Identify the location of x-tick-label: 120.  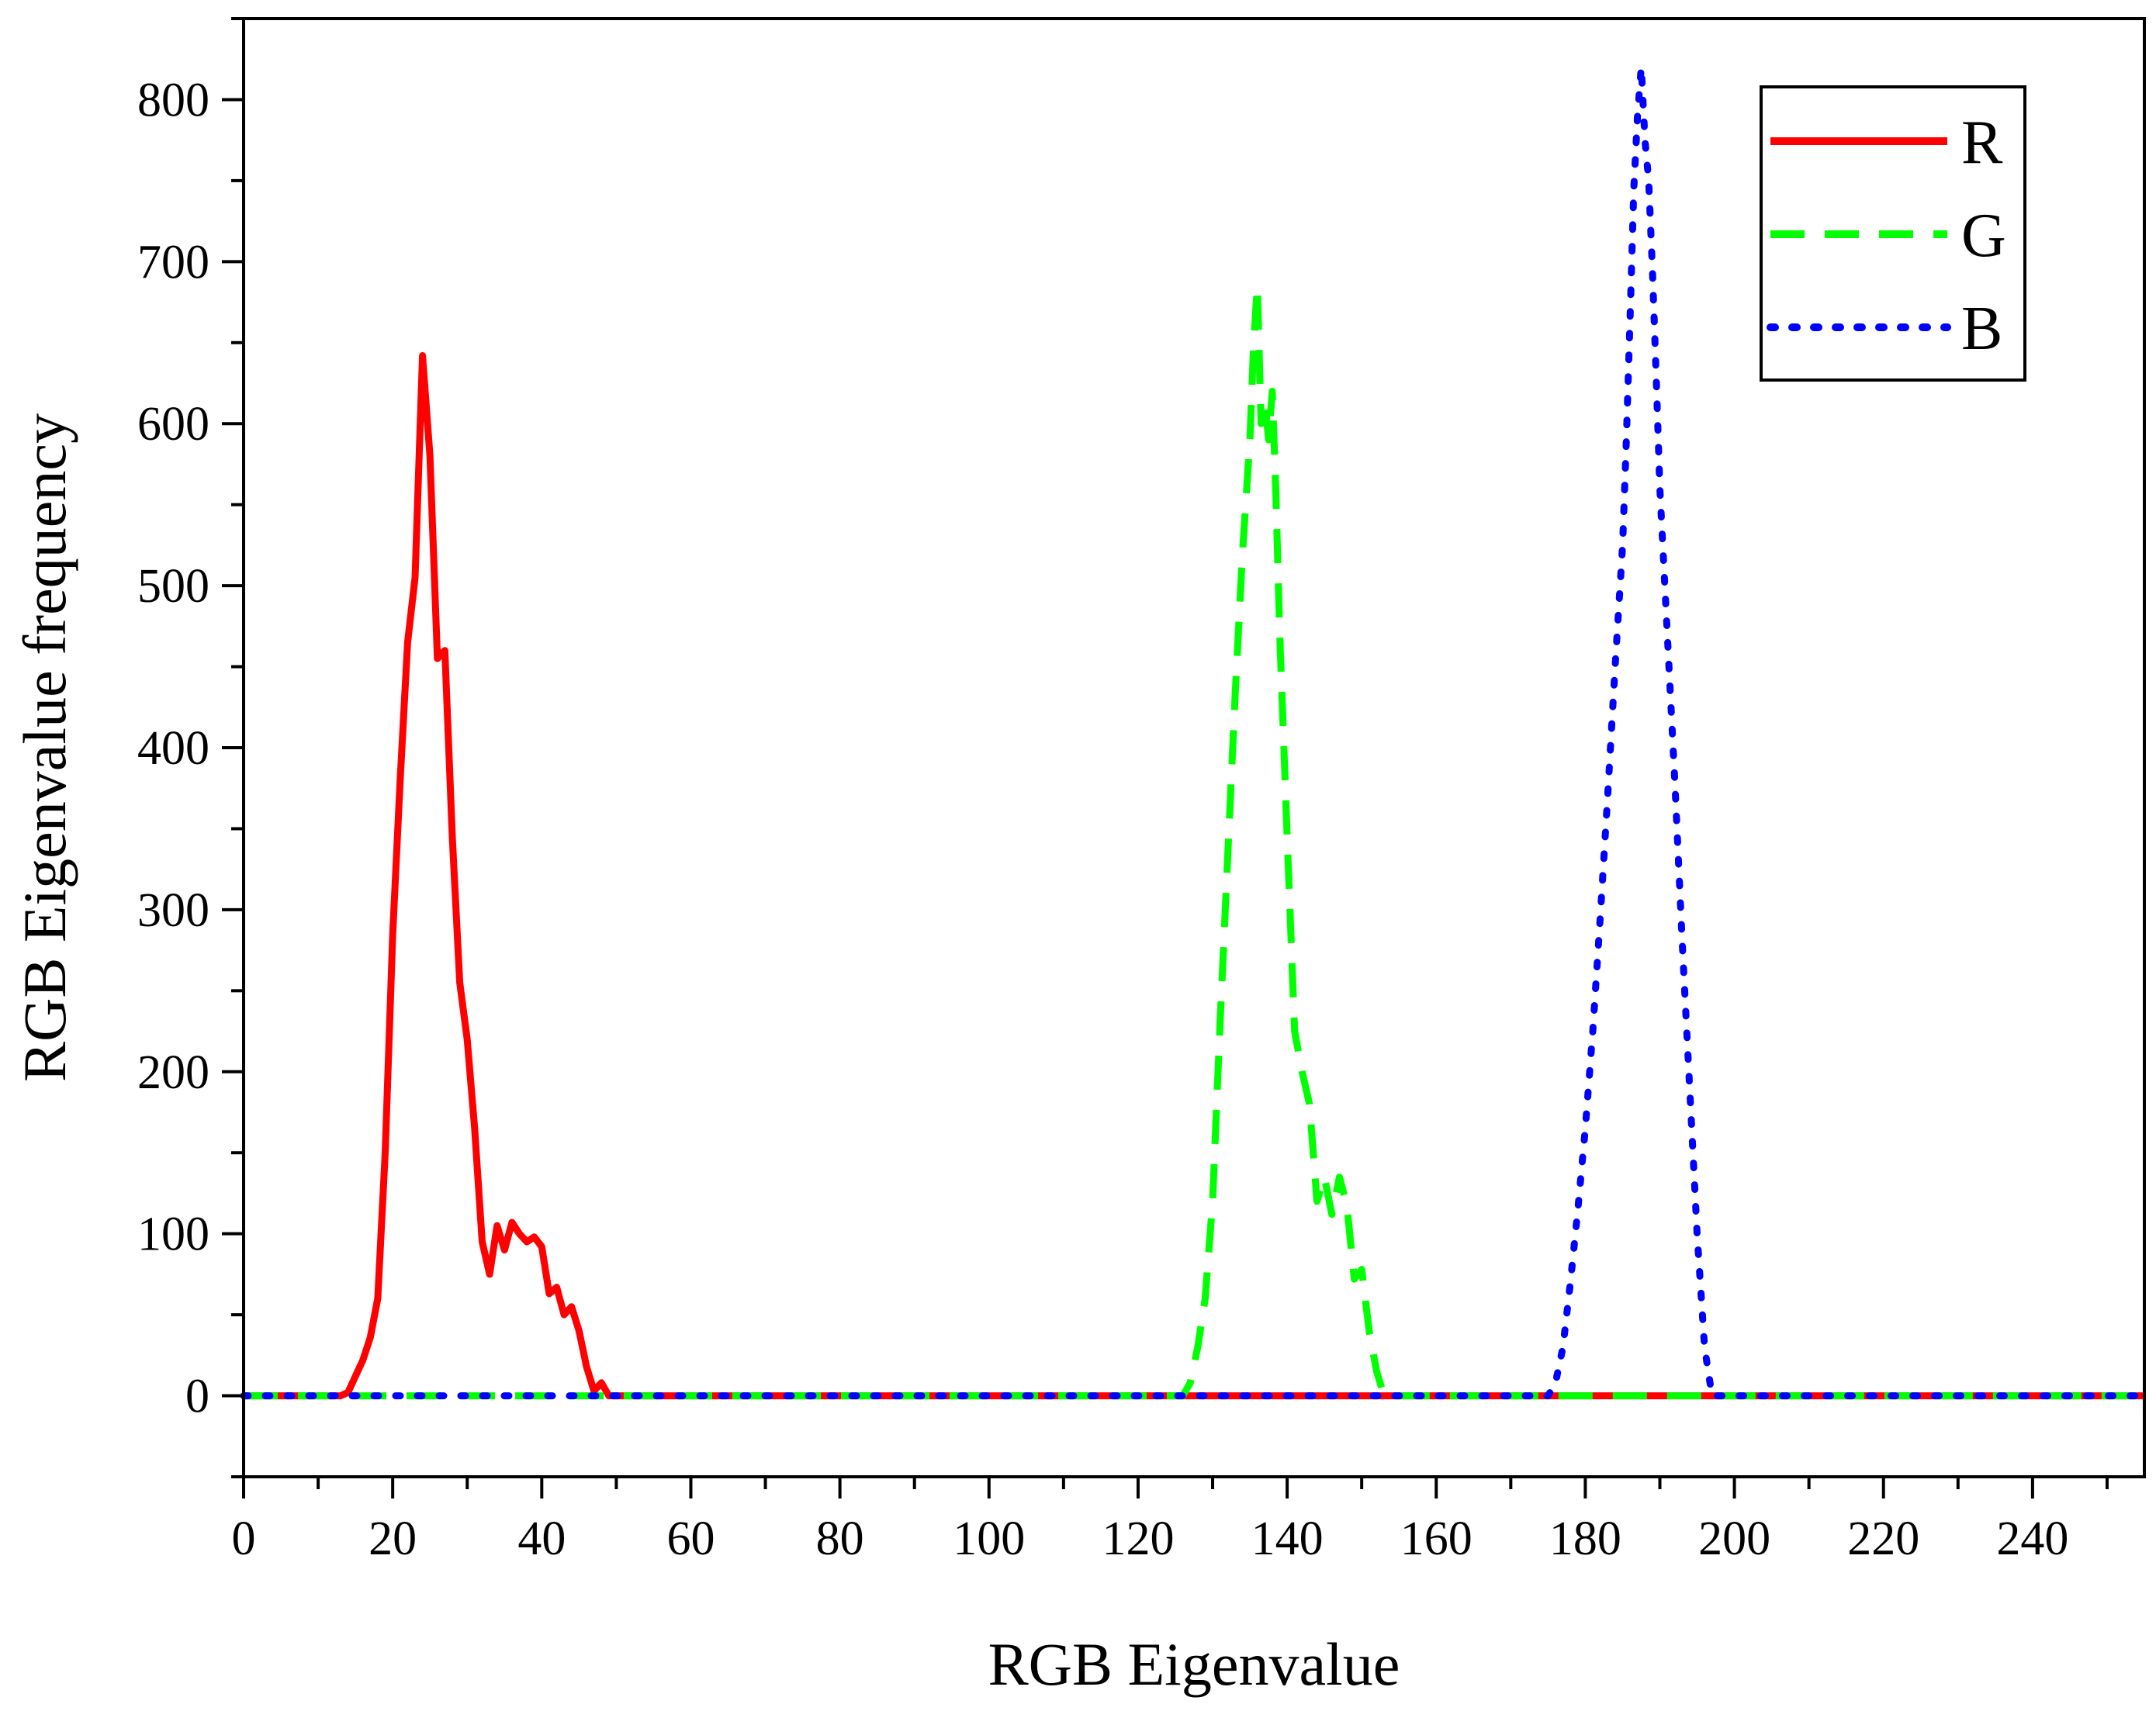
(1138, 1538).